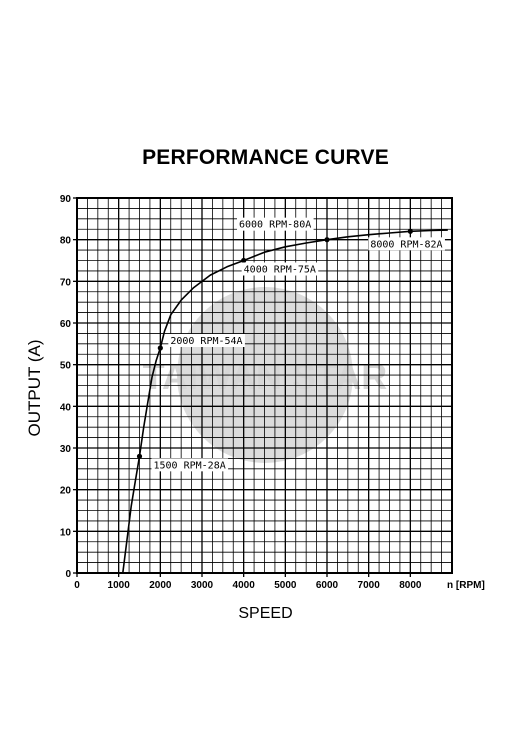 Image resolution: width=531 pixels, height=750 pixels. Describe the element at coordinates (66, 491) in the screenshot. I see `y-tick-label: 20` at that location.